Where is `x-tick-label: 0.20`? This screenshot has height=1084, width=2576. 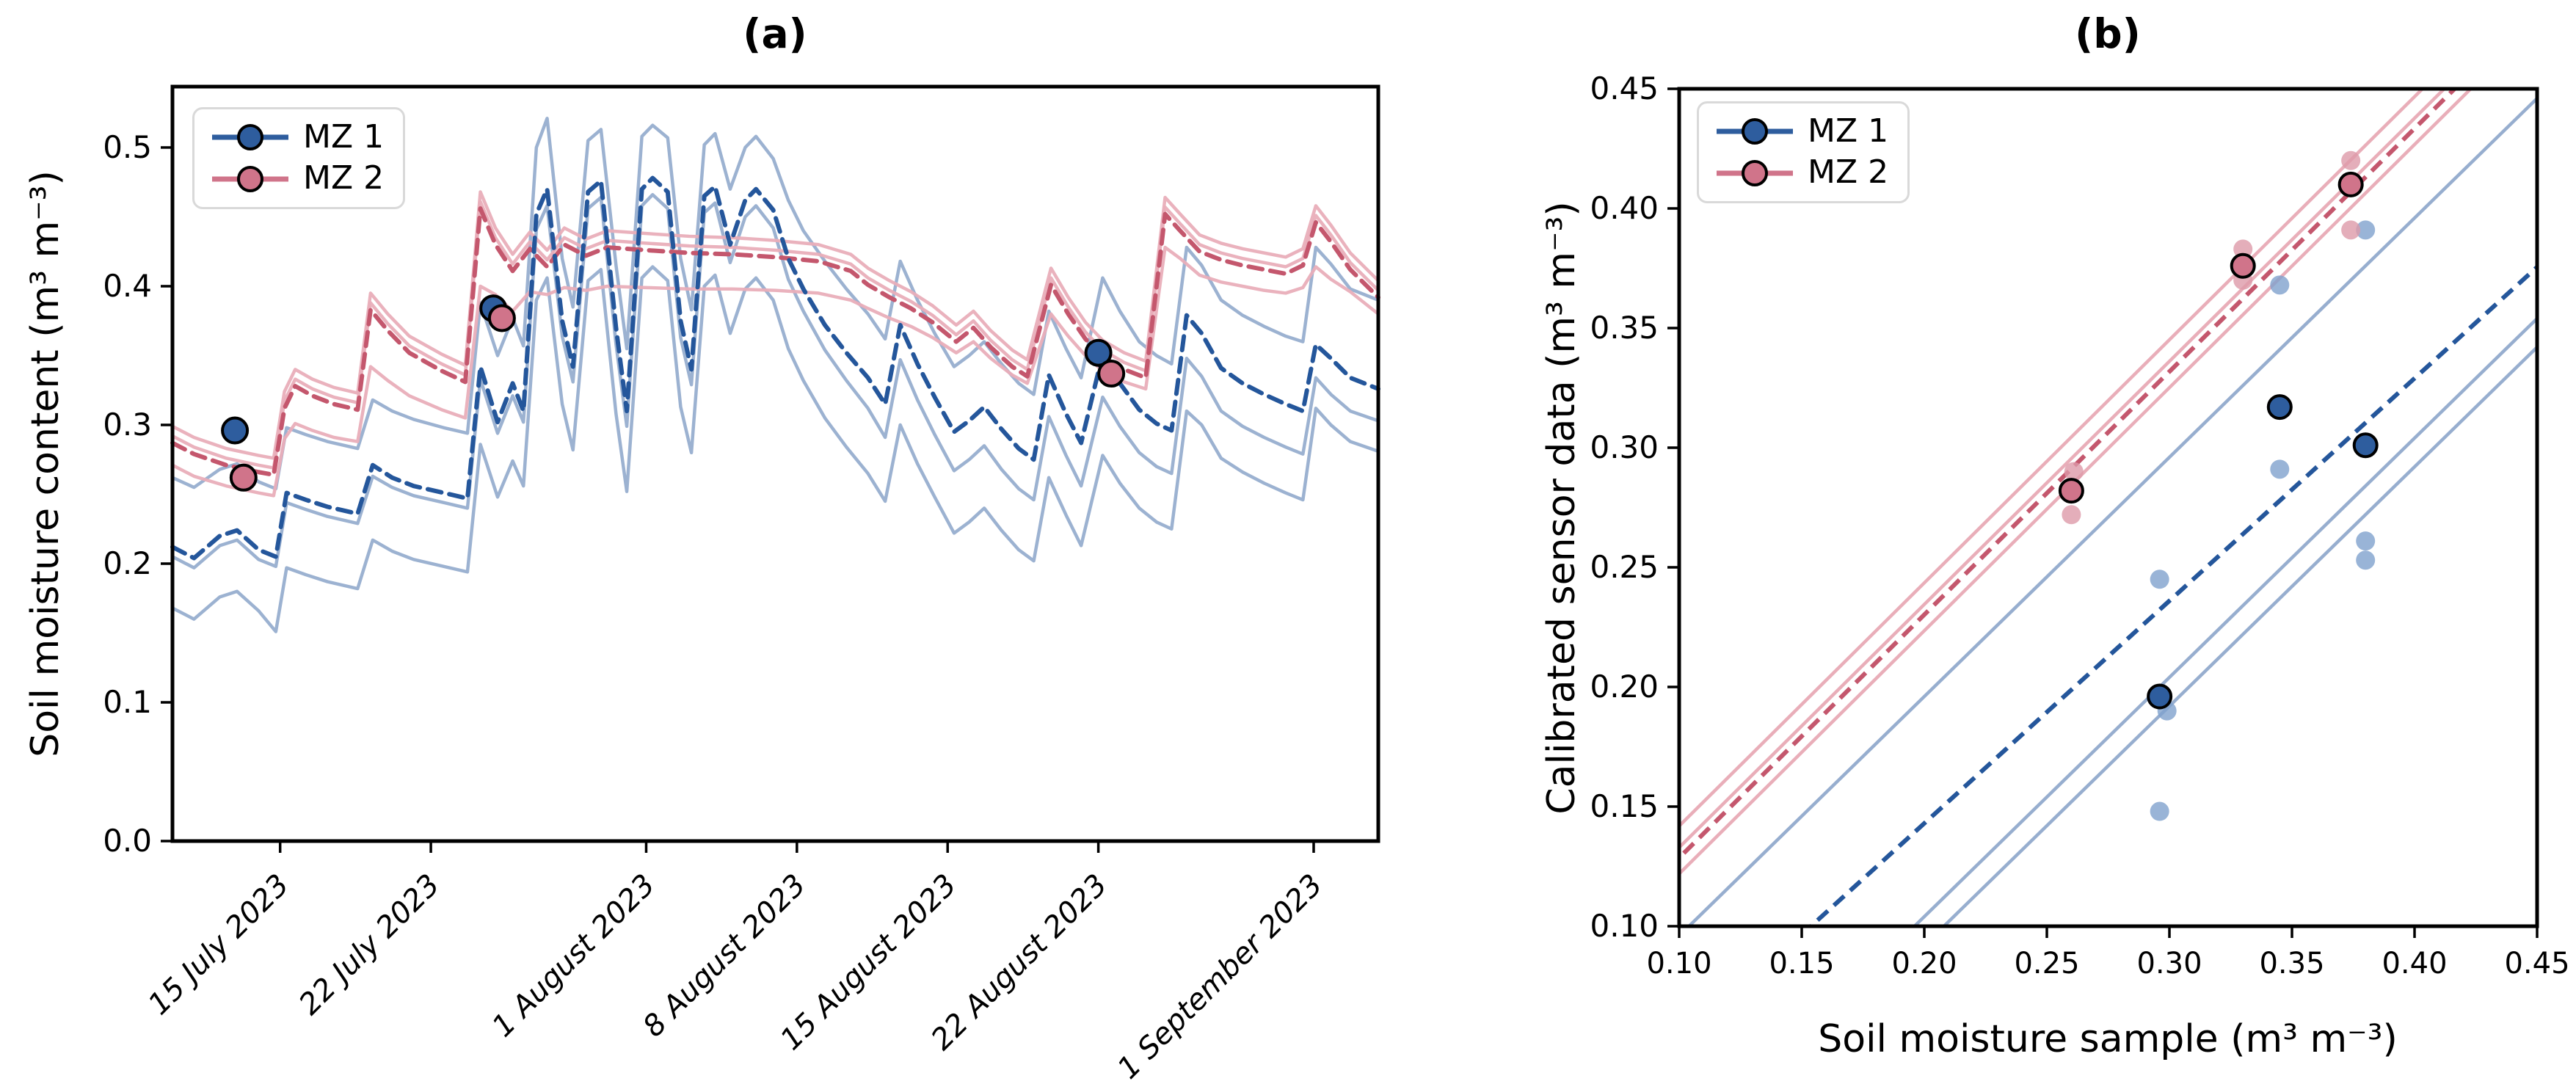 x-tick-label: 0.20 is located at coordinates (1924, 964).